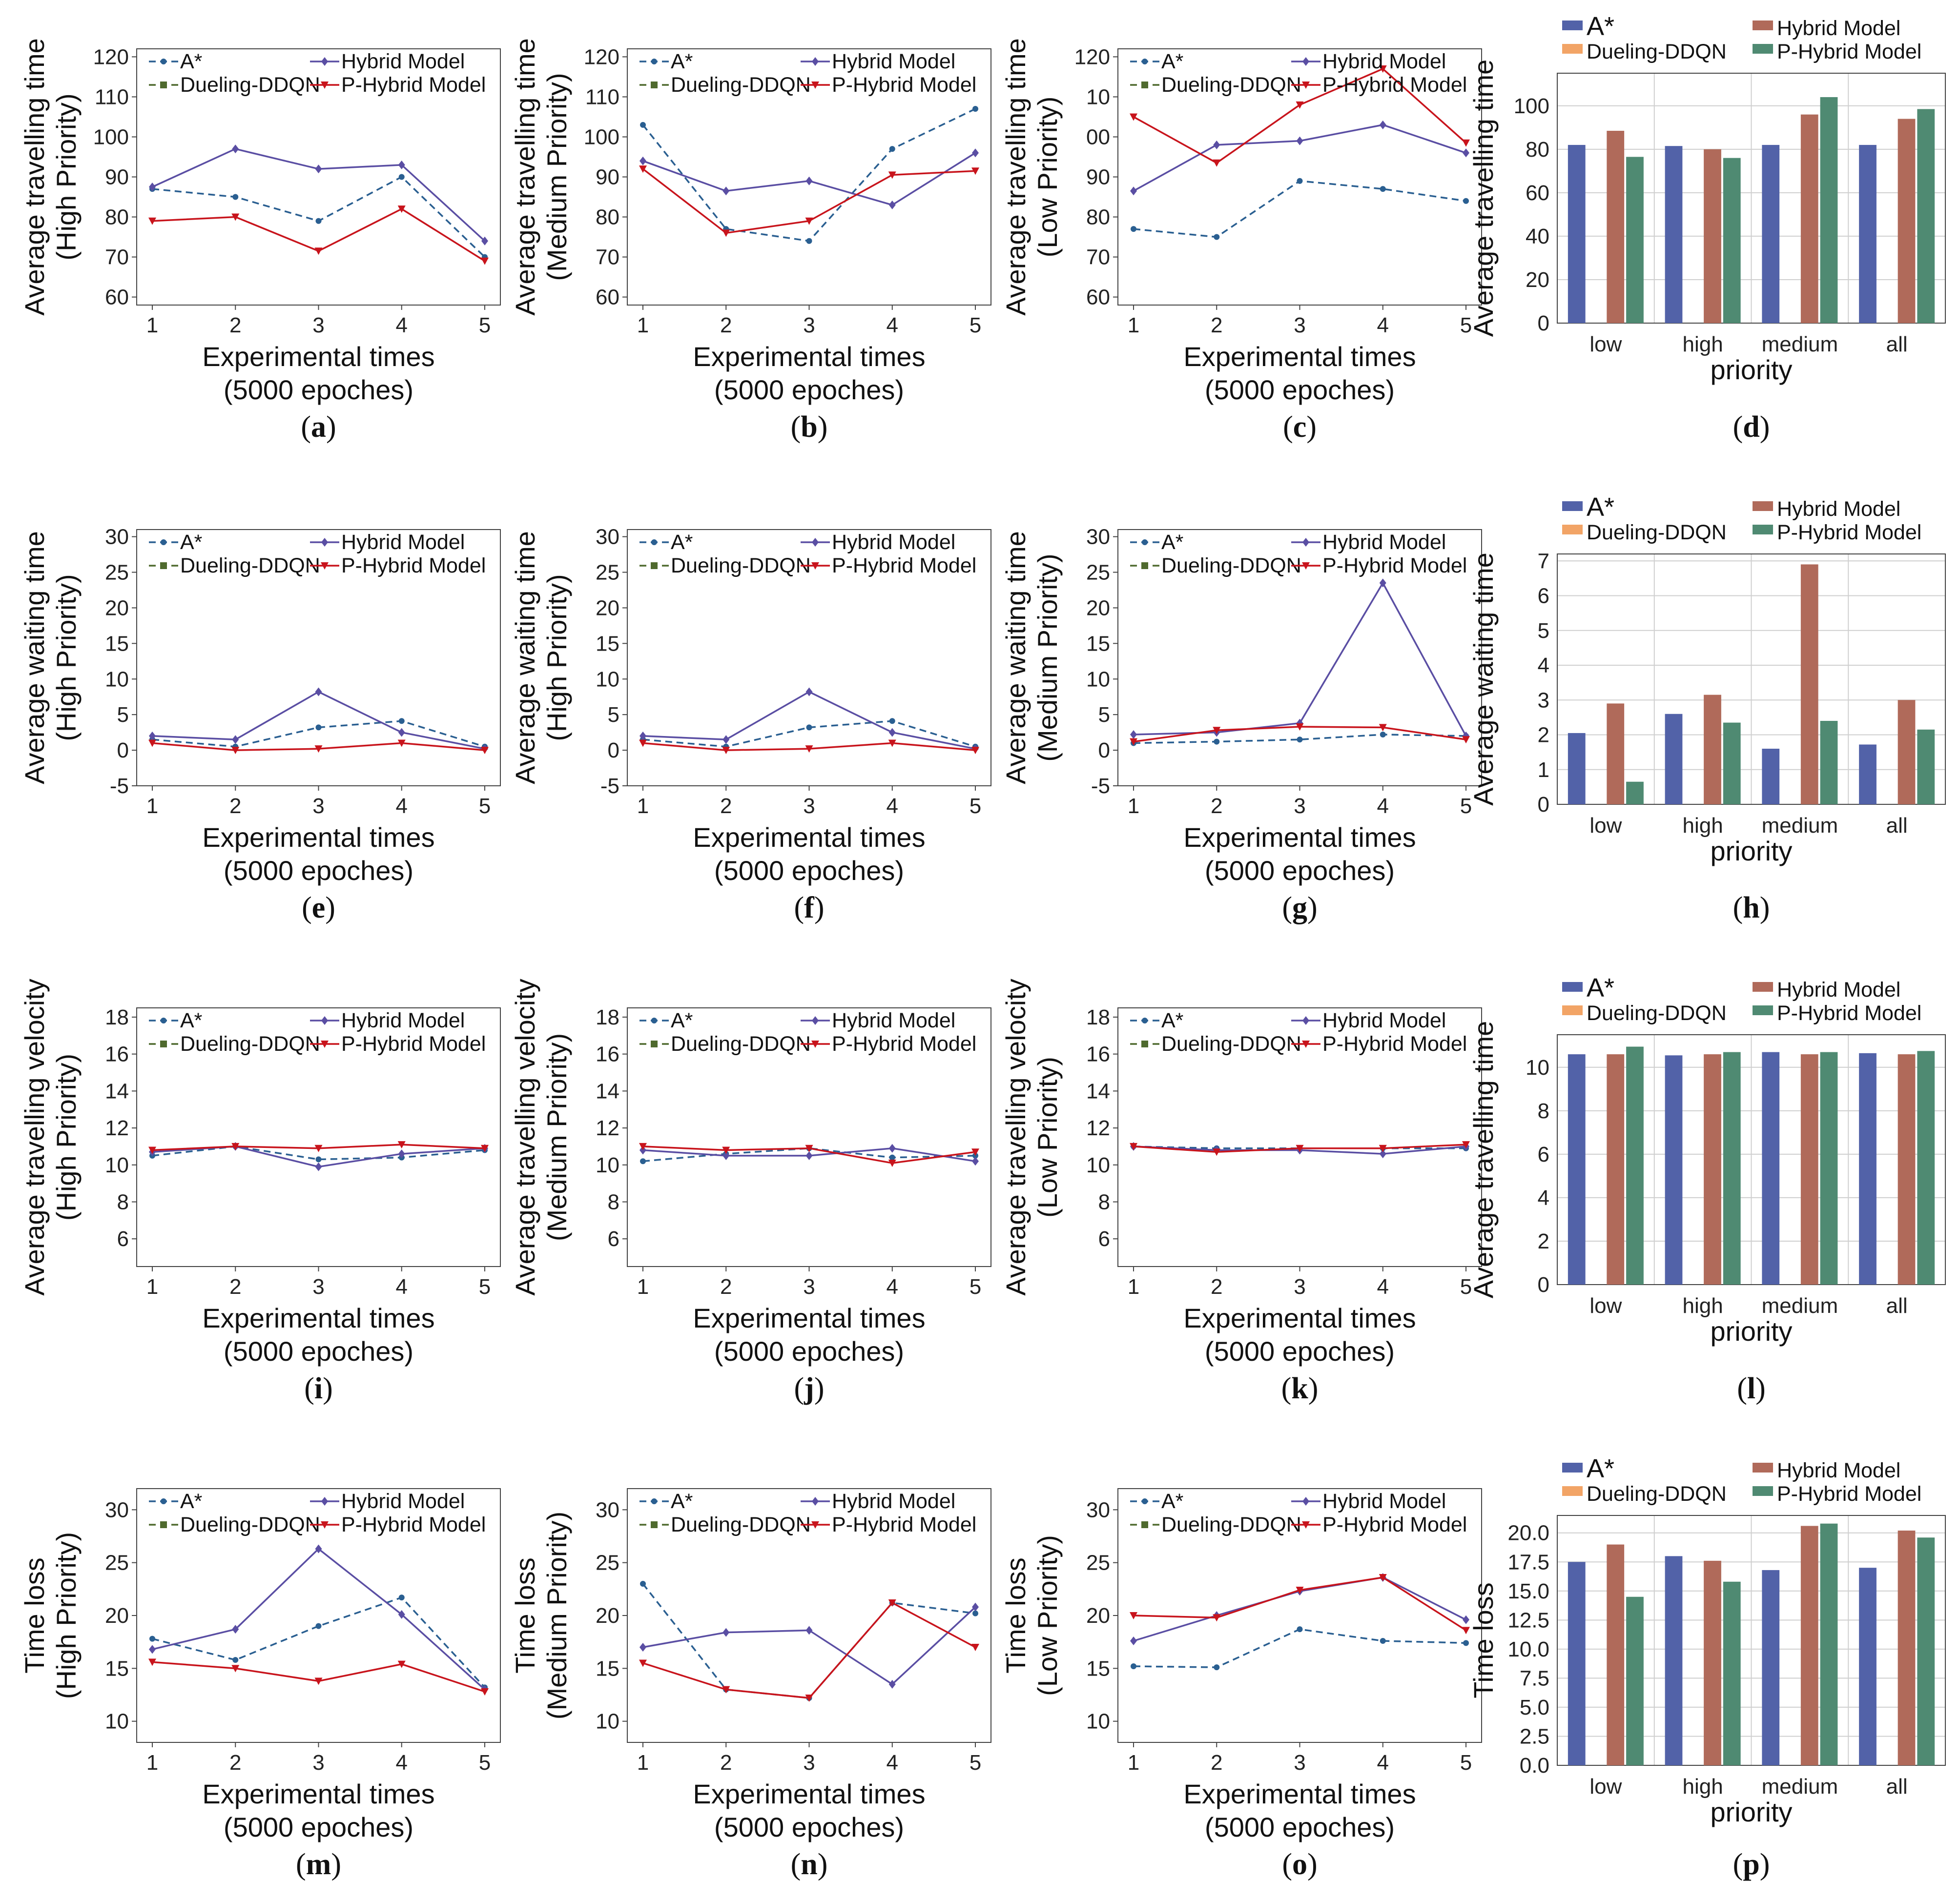 The height and width of the screenshot is (1902, 1960). What do you see at coordinates (34, 658) in the screenshot?
I see `y-axis-title: Average waiting time` at bounding box center [34, 658].